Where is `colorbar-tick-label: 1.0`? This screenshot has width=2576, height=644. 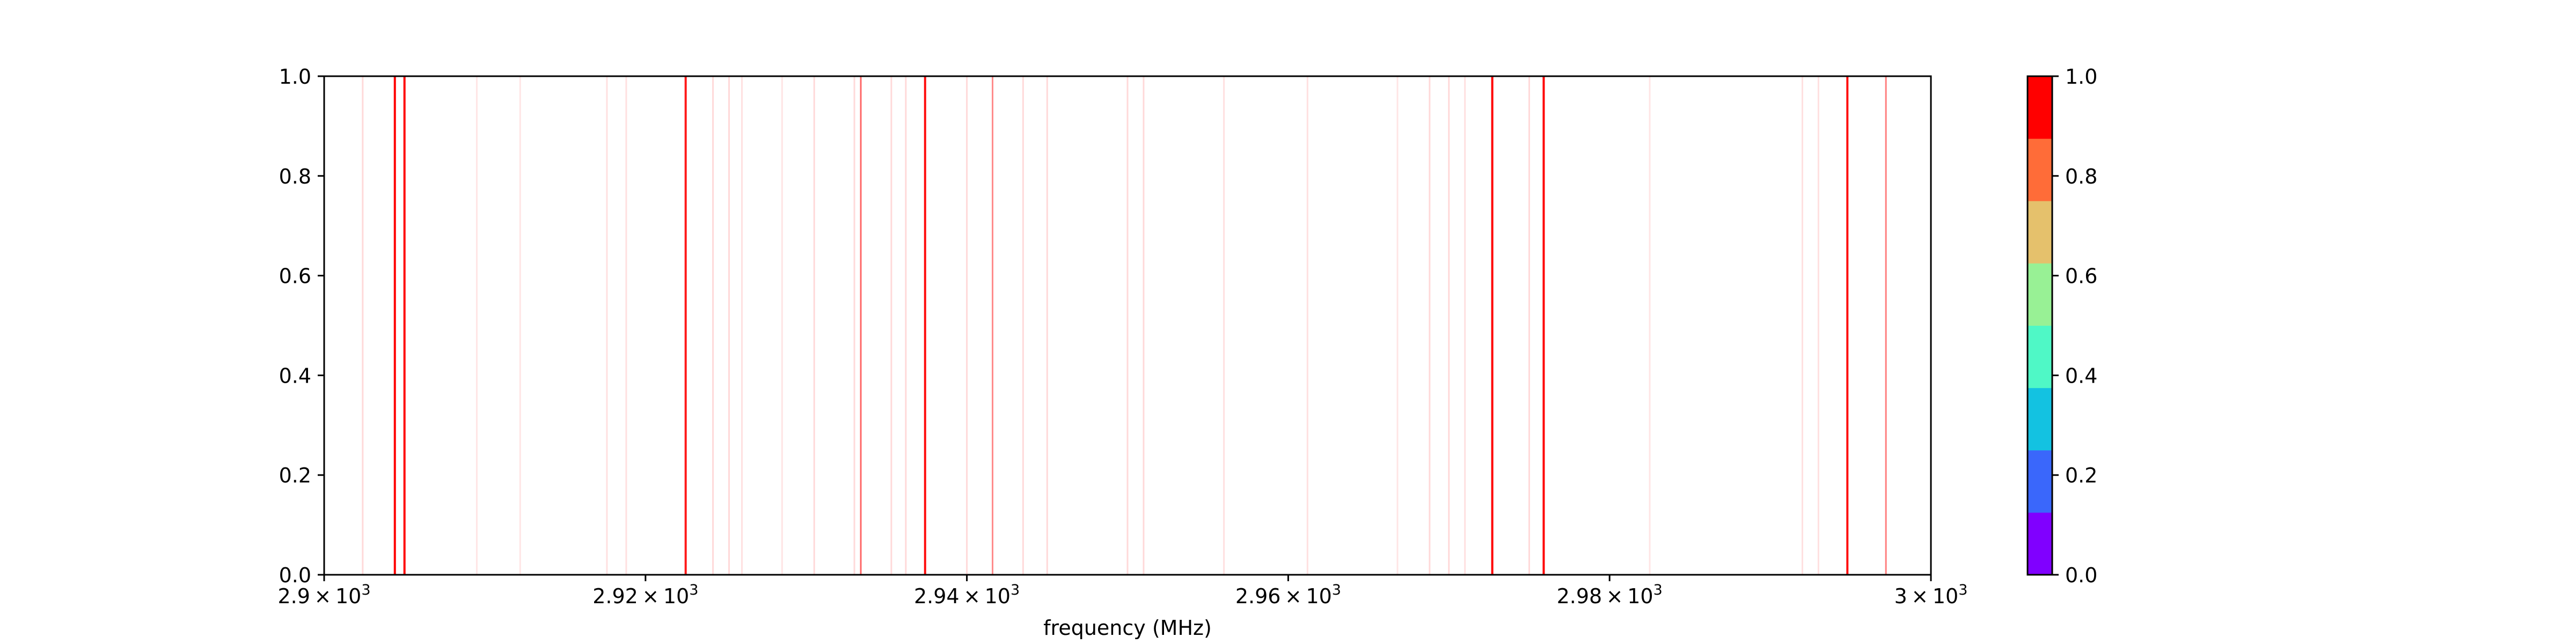
colorbar-tick-label: 1.0 is located at coordinates (2081, 77).